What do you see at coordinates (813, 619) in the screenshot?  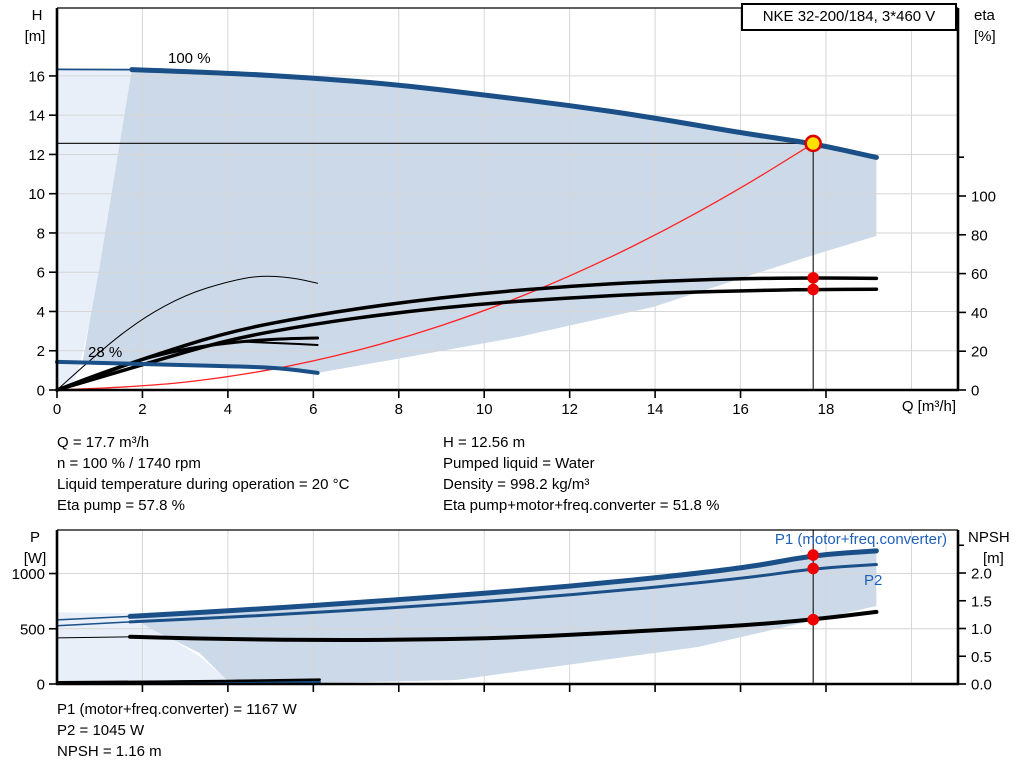 I see `npsh-dot` at bounding box center [813, 619].